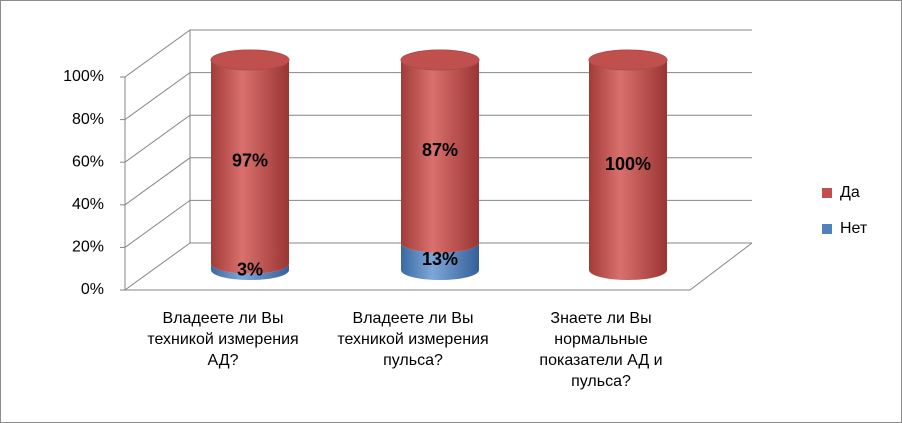 This screenshot has width=902, height=423. I want to click on data-label: 100%, so click(628, 164).